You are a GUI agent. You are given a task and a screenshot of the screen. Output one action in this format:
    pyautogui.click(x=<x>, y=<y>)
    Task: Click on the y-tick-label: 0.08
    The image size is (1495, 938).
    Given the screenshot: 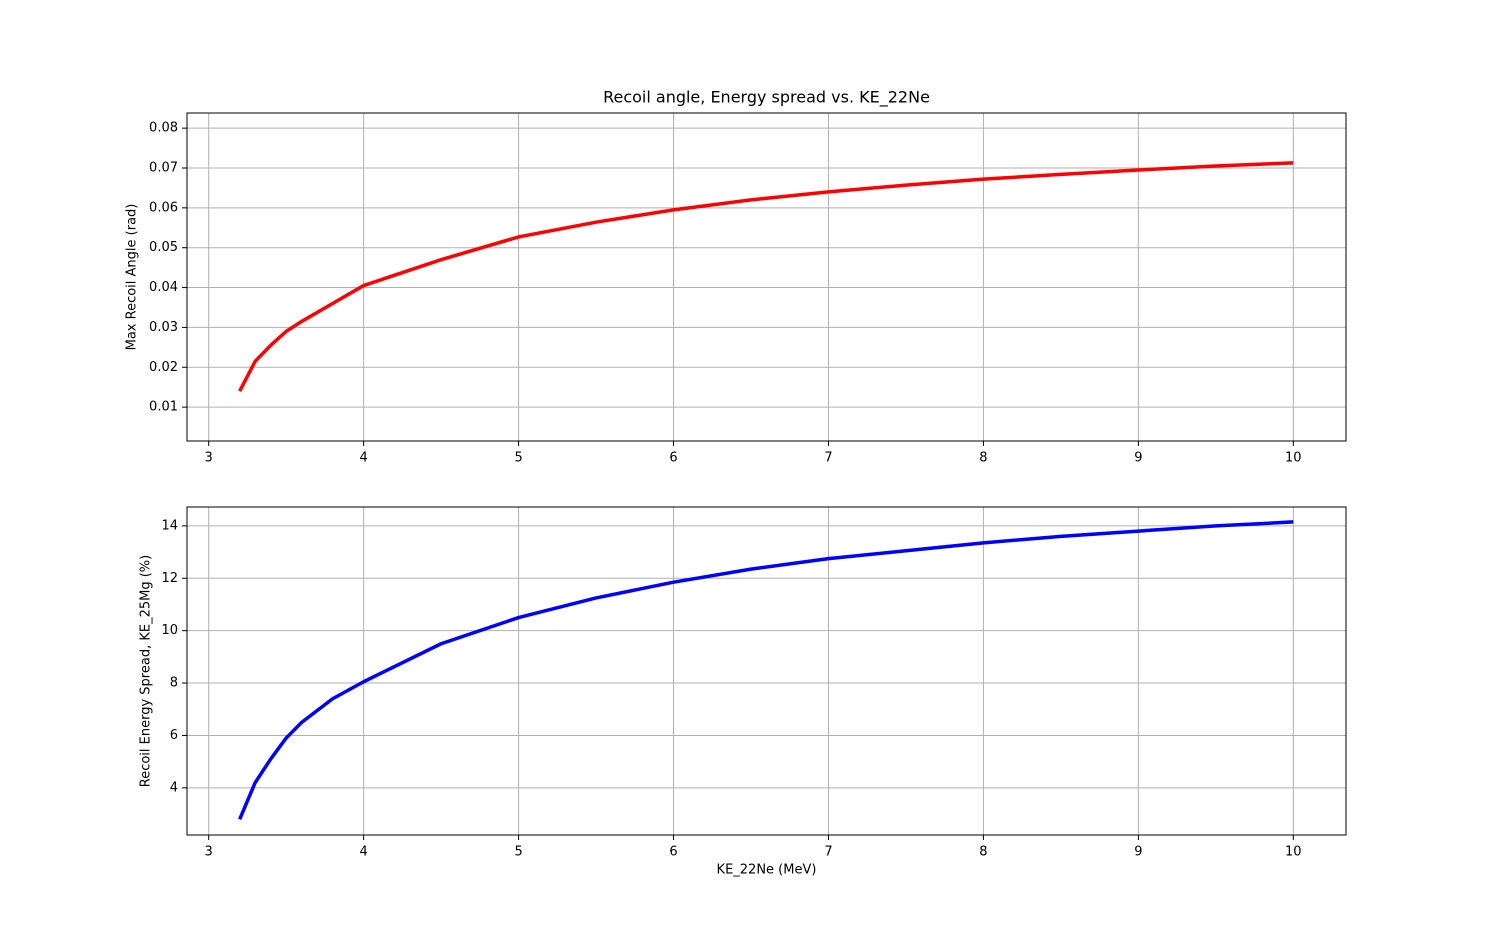 What is the action you would take?
    pyautogui.click(x=163, y=128)
    